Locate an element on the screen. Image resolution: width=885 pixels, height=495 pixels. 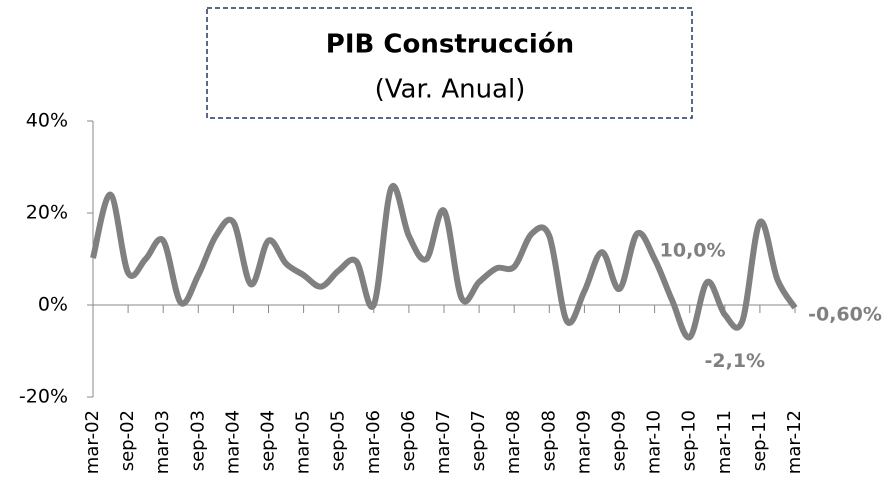
y-tick-label: 40% is located at coordinates (47, 121).